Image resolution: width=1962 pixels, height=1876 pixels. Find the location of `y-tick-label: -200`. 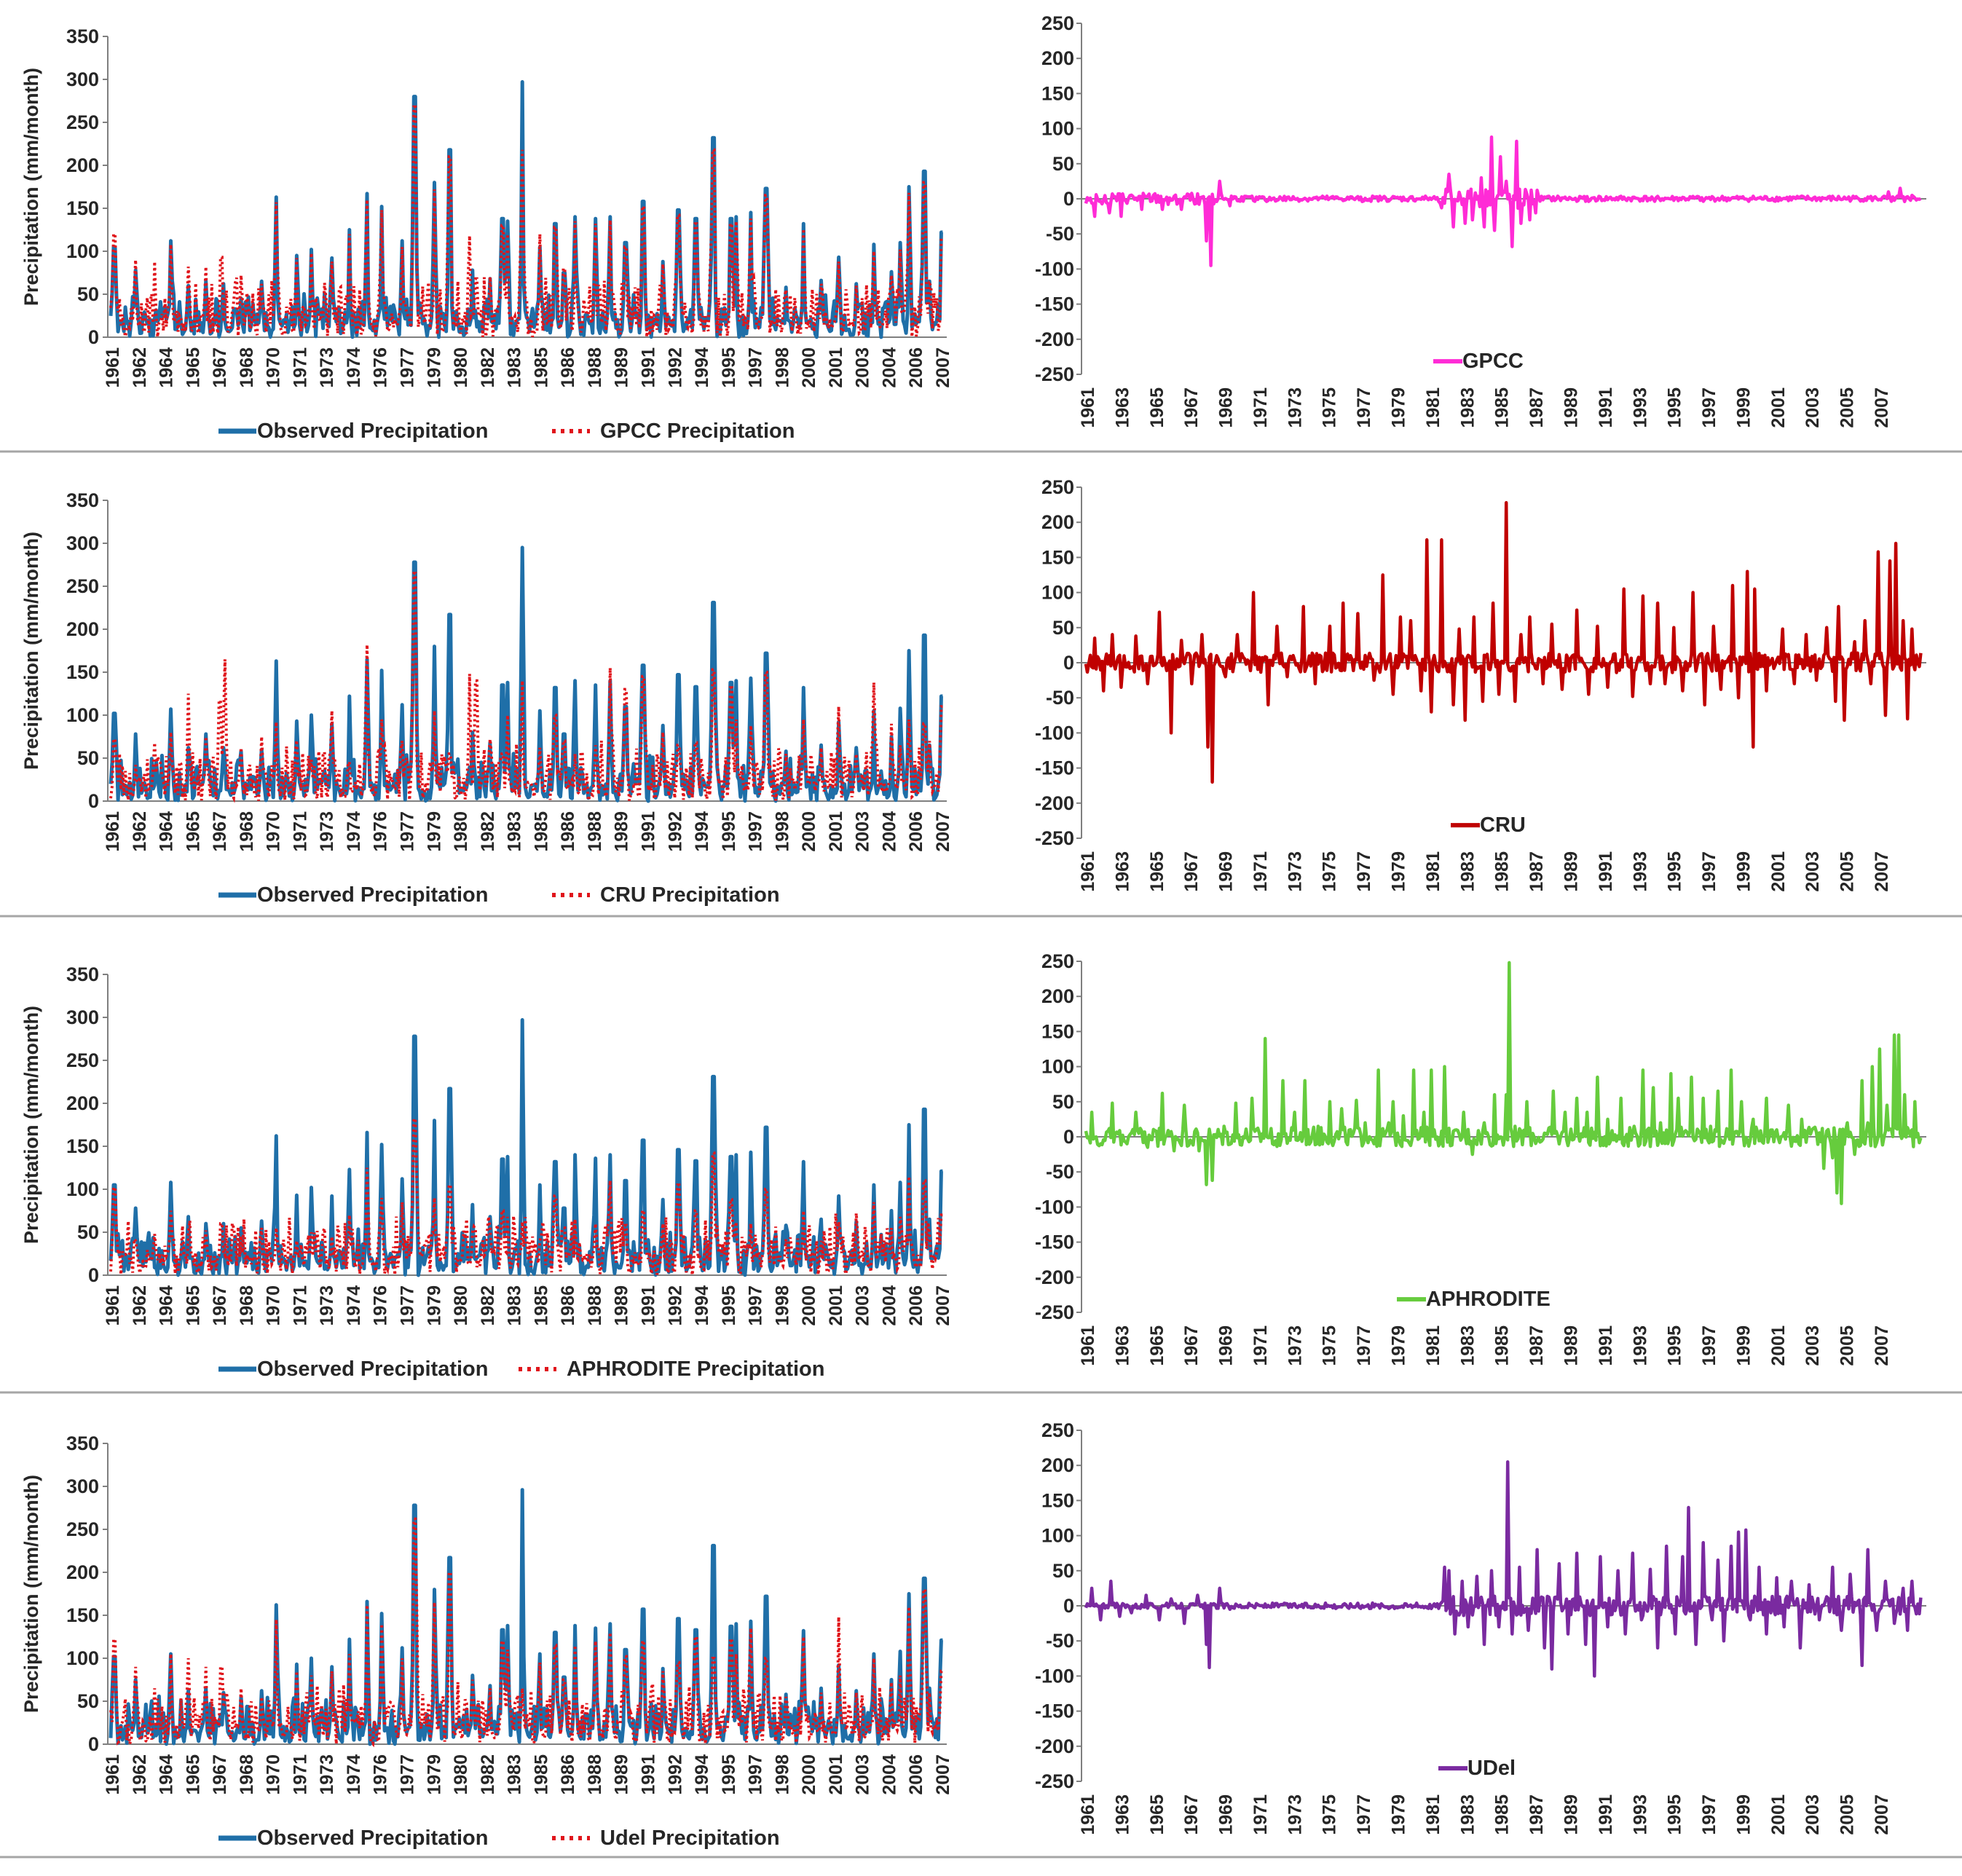

y-tick-label: -200 is located at coordinates (1054, 1277).